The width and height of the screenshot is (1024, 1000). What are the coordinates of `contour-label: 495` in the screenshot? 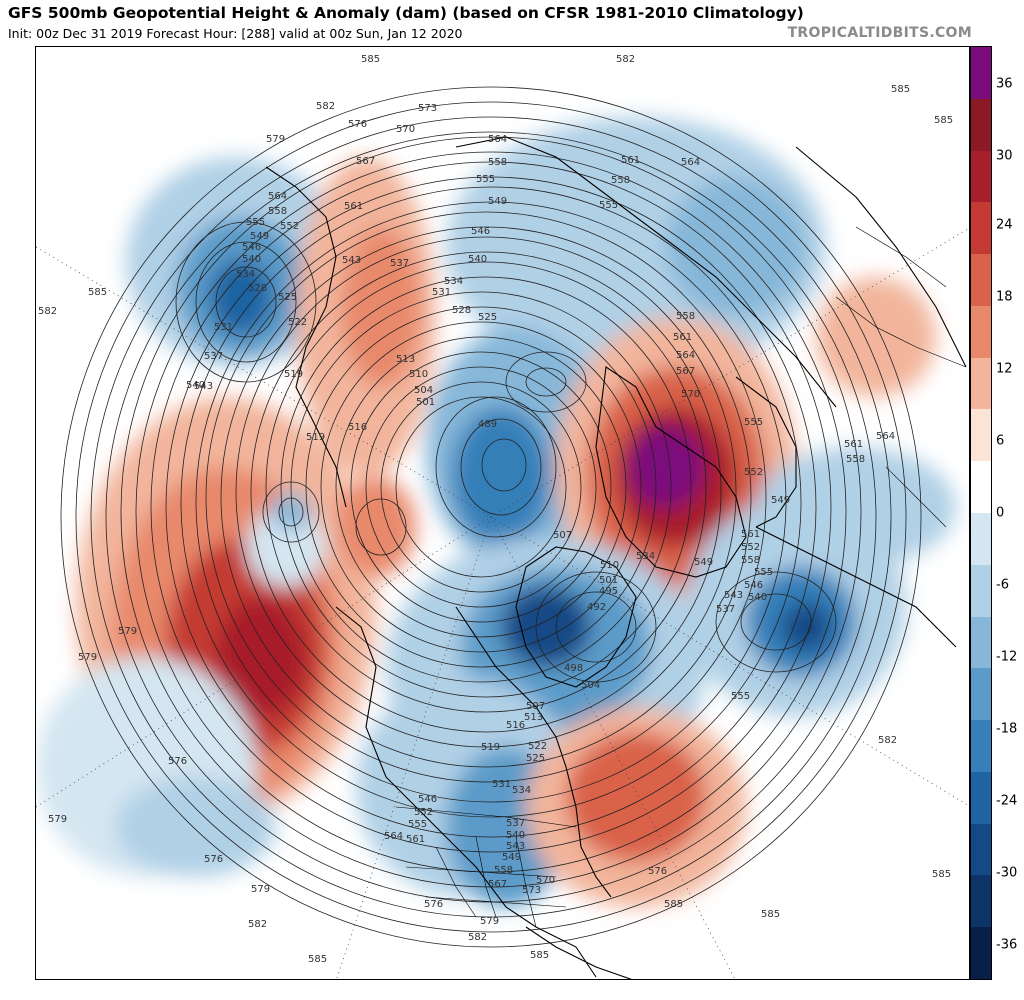 It's located at (608, 591).